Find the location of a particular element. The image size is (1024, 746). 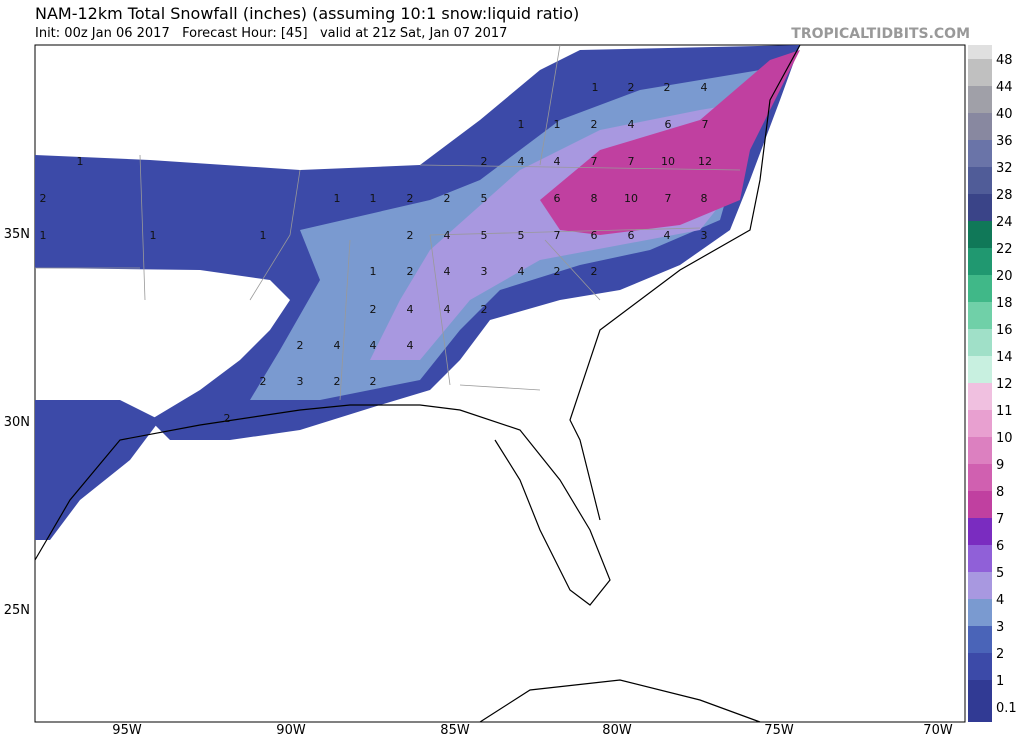

colorbar-label: 3 is located at coordinates (1000, 627).